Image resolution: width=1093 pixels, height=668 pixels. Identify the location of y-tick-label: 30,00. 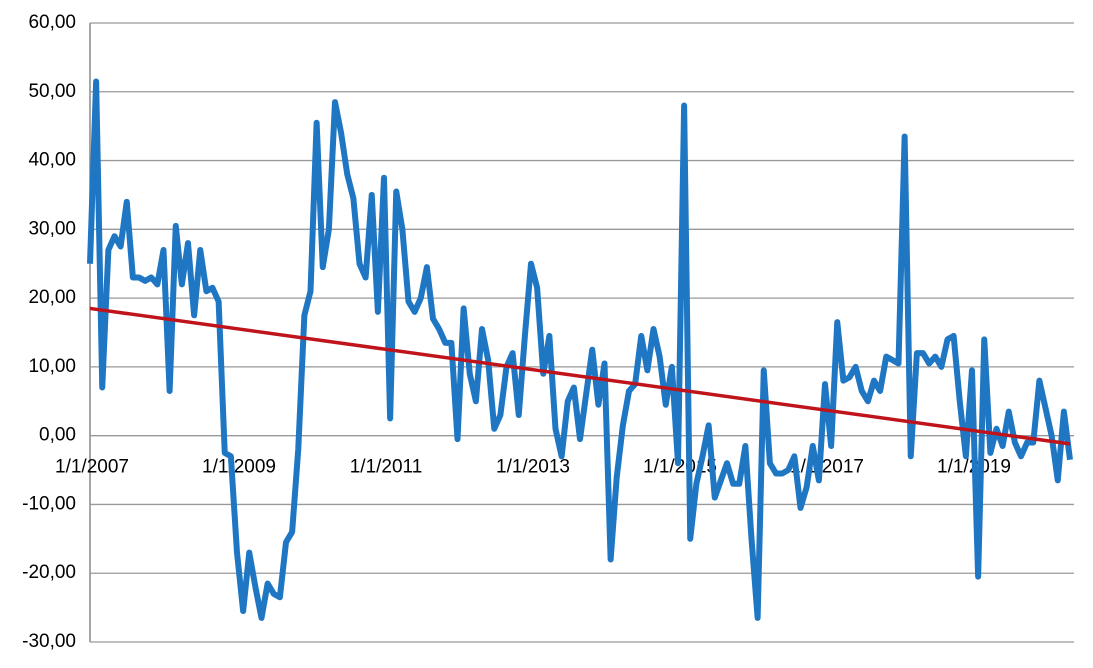
(52, 228).